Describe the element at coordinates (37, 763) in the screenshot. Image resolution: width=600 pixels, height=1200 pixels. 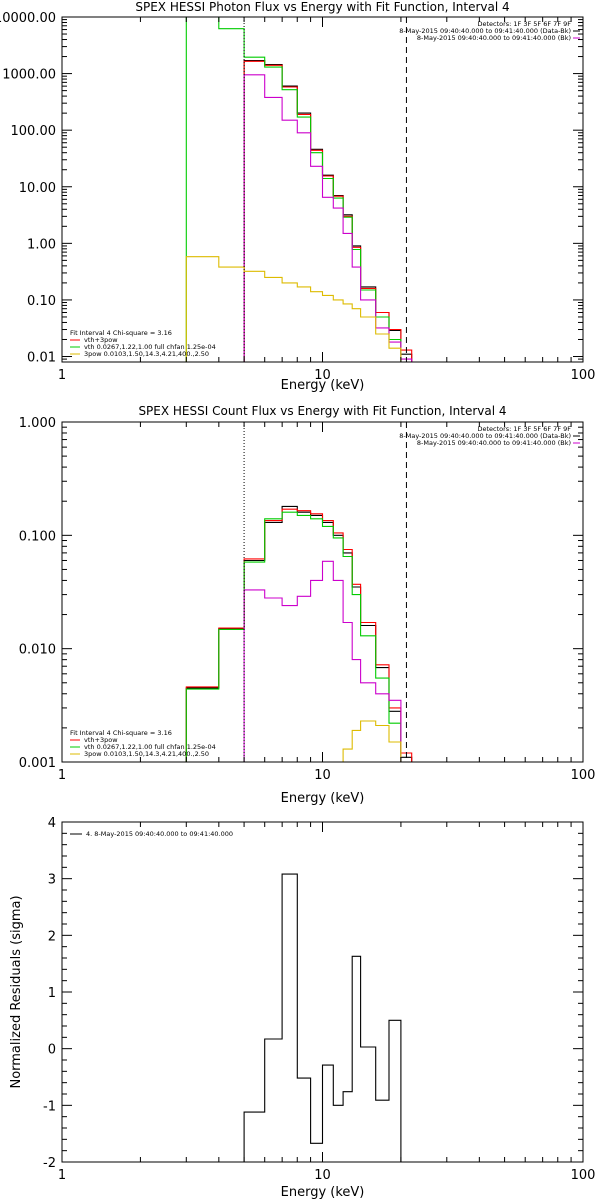
I see `y-tick-label: 0.001` at that location.